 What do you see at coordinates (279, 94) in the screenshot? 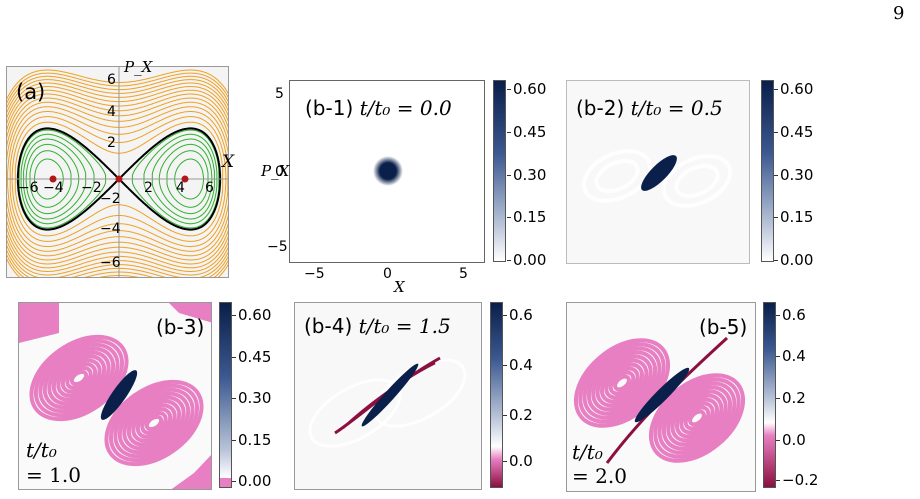
I see `y-tick: 5` at bounding box center [279, 94].